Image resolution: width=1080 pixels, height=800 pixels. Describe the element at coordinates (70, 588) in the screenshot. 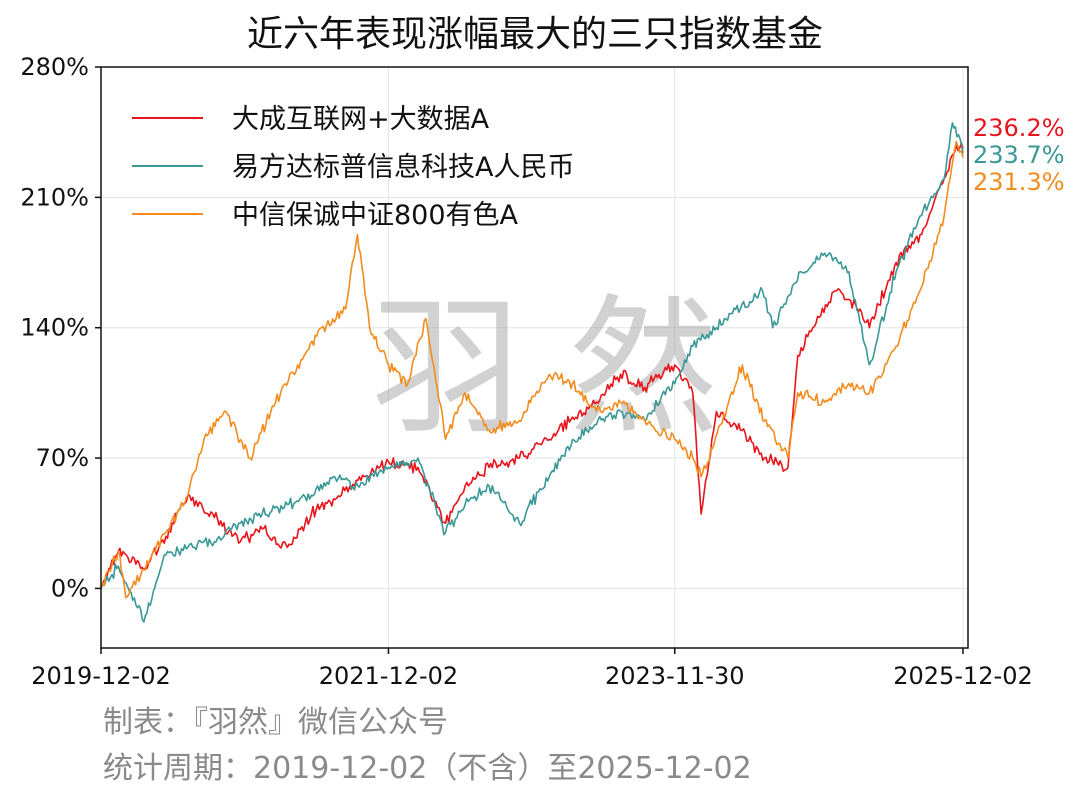

I see `y-tick-label: 0%` at that location.